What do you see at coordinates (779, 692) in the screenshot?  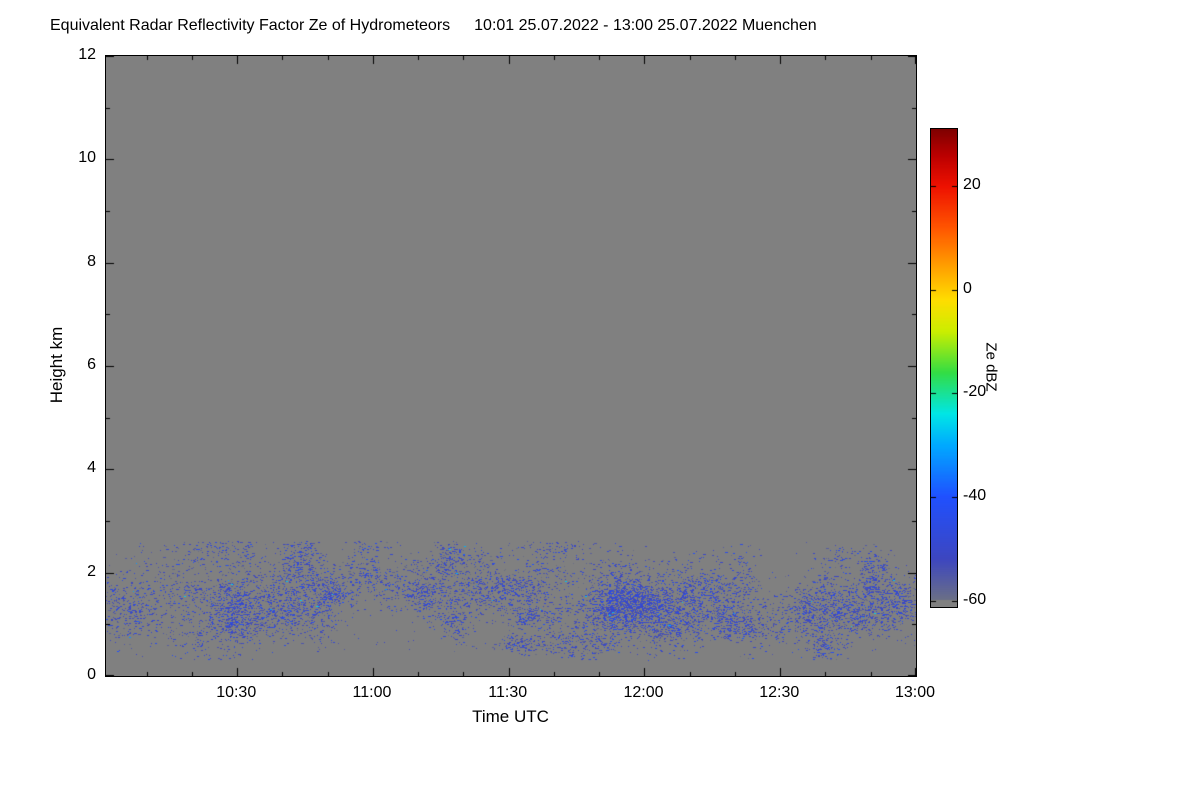 I see `x-tick-label: 12:30` at bounding box center [779, 692].